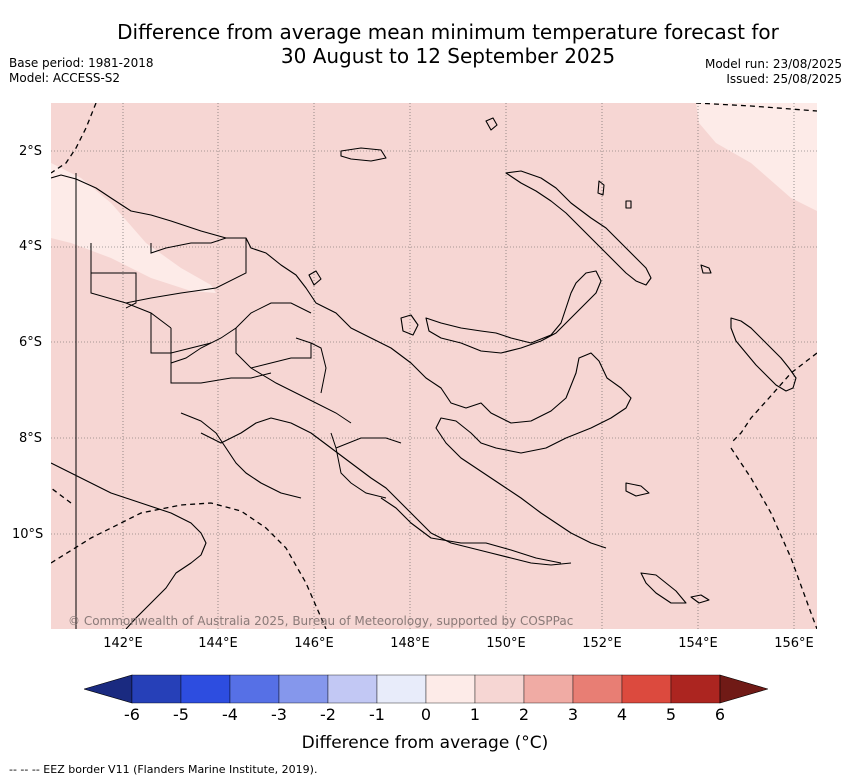  I want to click on lon-label-154e: 154°E, so click(698, 643).